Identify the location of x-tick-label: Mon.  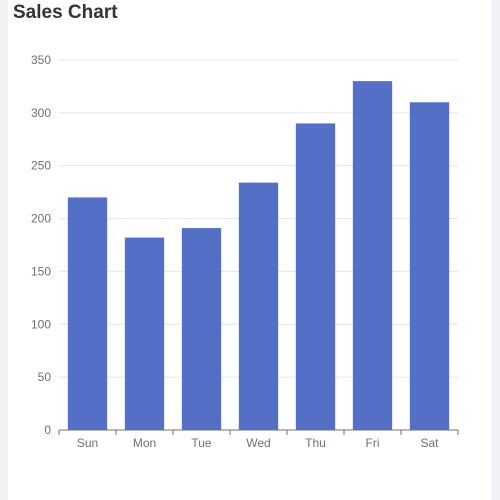
(144, 443).